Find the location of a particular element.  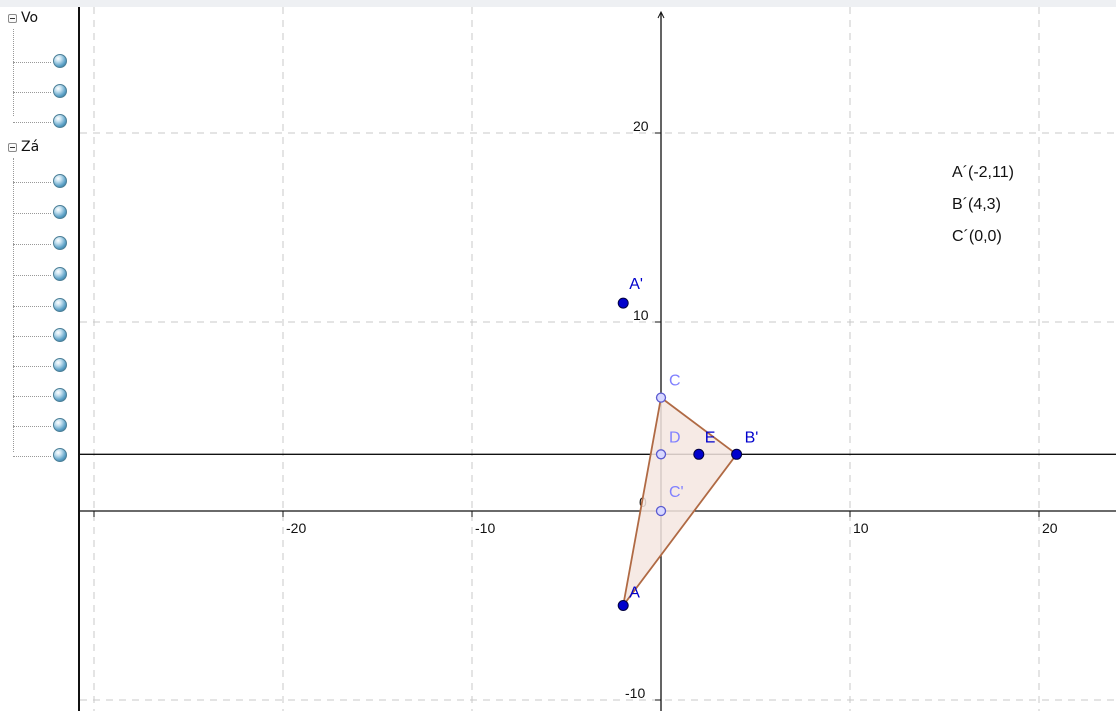

point-label: B' is located at coordinates (752, 437).